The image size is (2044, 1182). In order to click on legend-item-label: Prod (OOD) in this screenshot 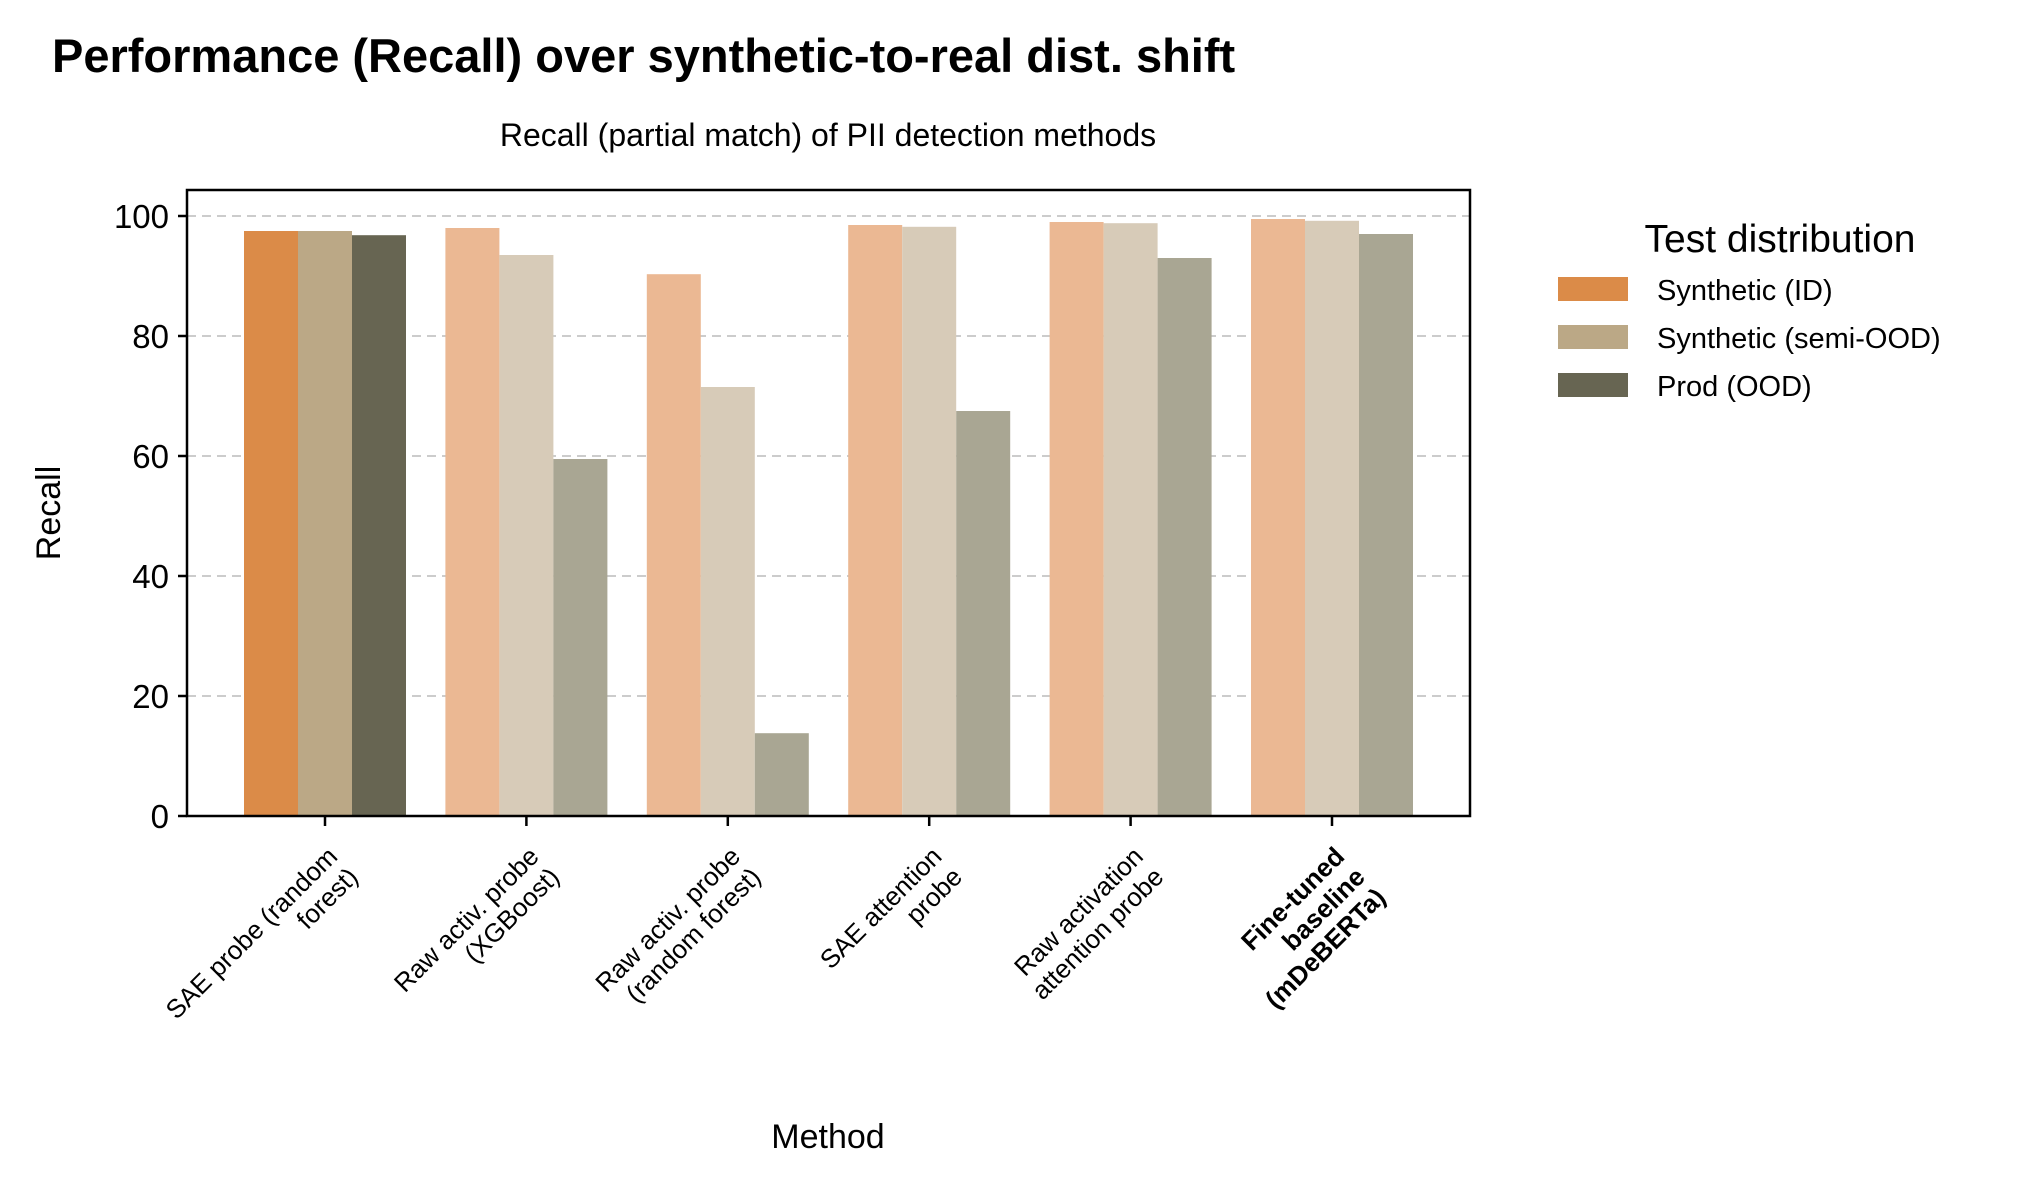, I will do `click(1734, 387)`.